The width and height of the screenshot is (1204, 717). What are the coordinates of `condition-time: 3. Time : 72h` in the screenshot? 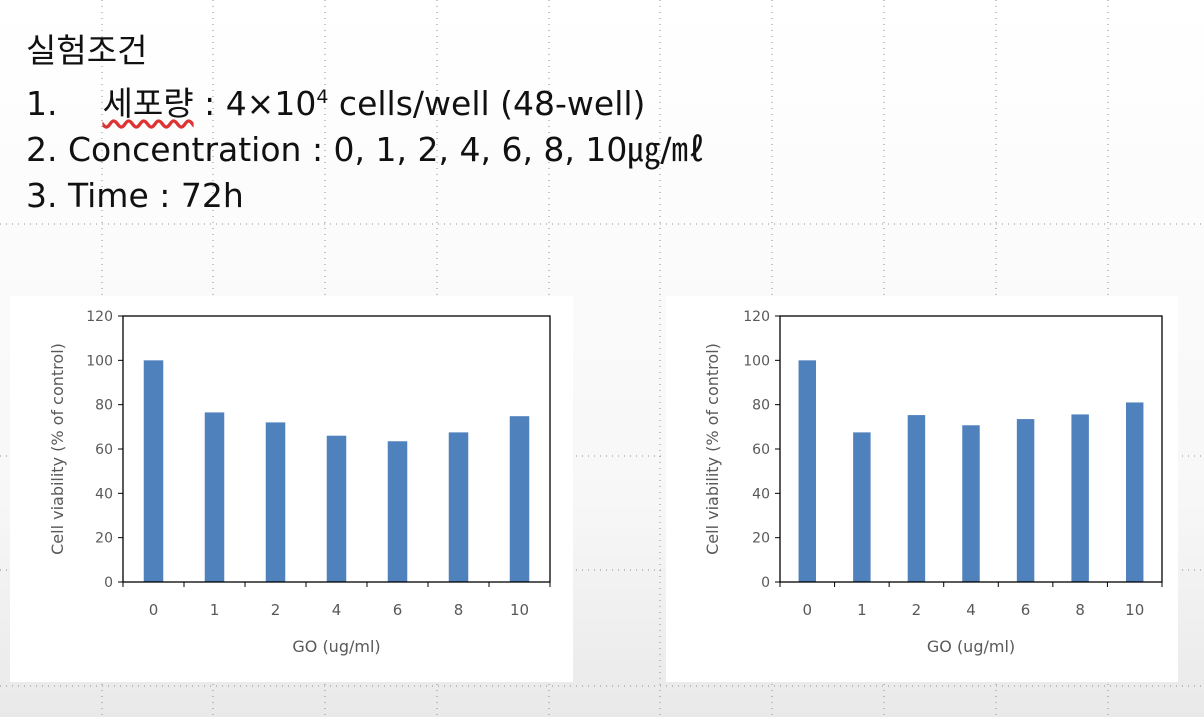 It's located at (365, 196).